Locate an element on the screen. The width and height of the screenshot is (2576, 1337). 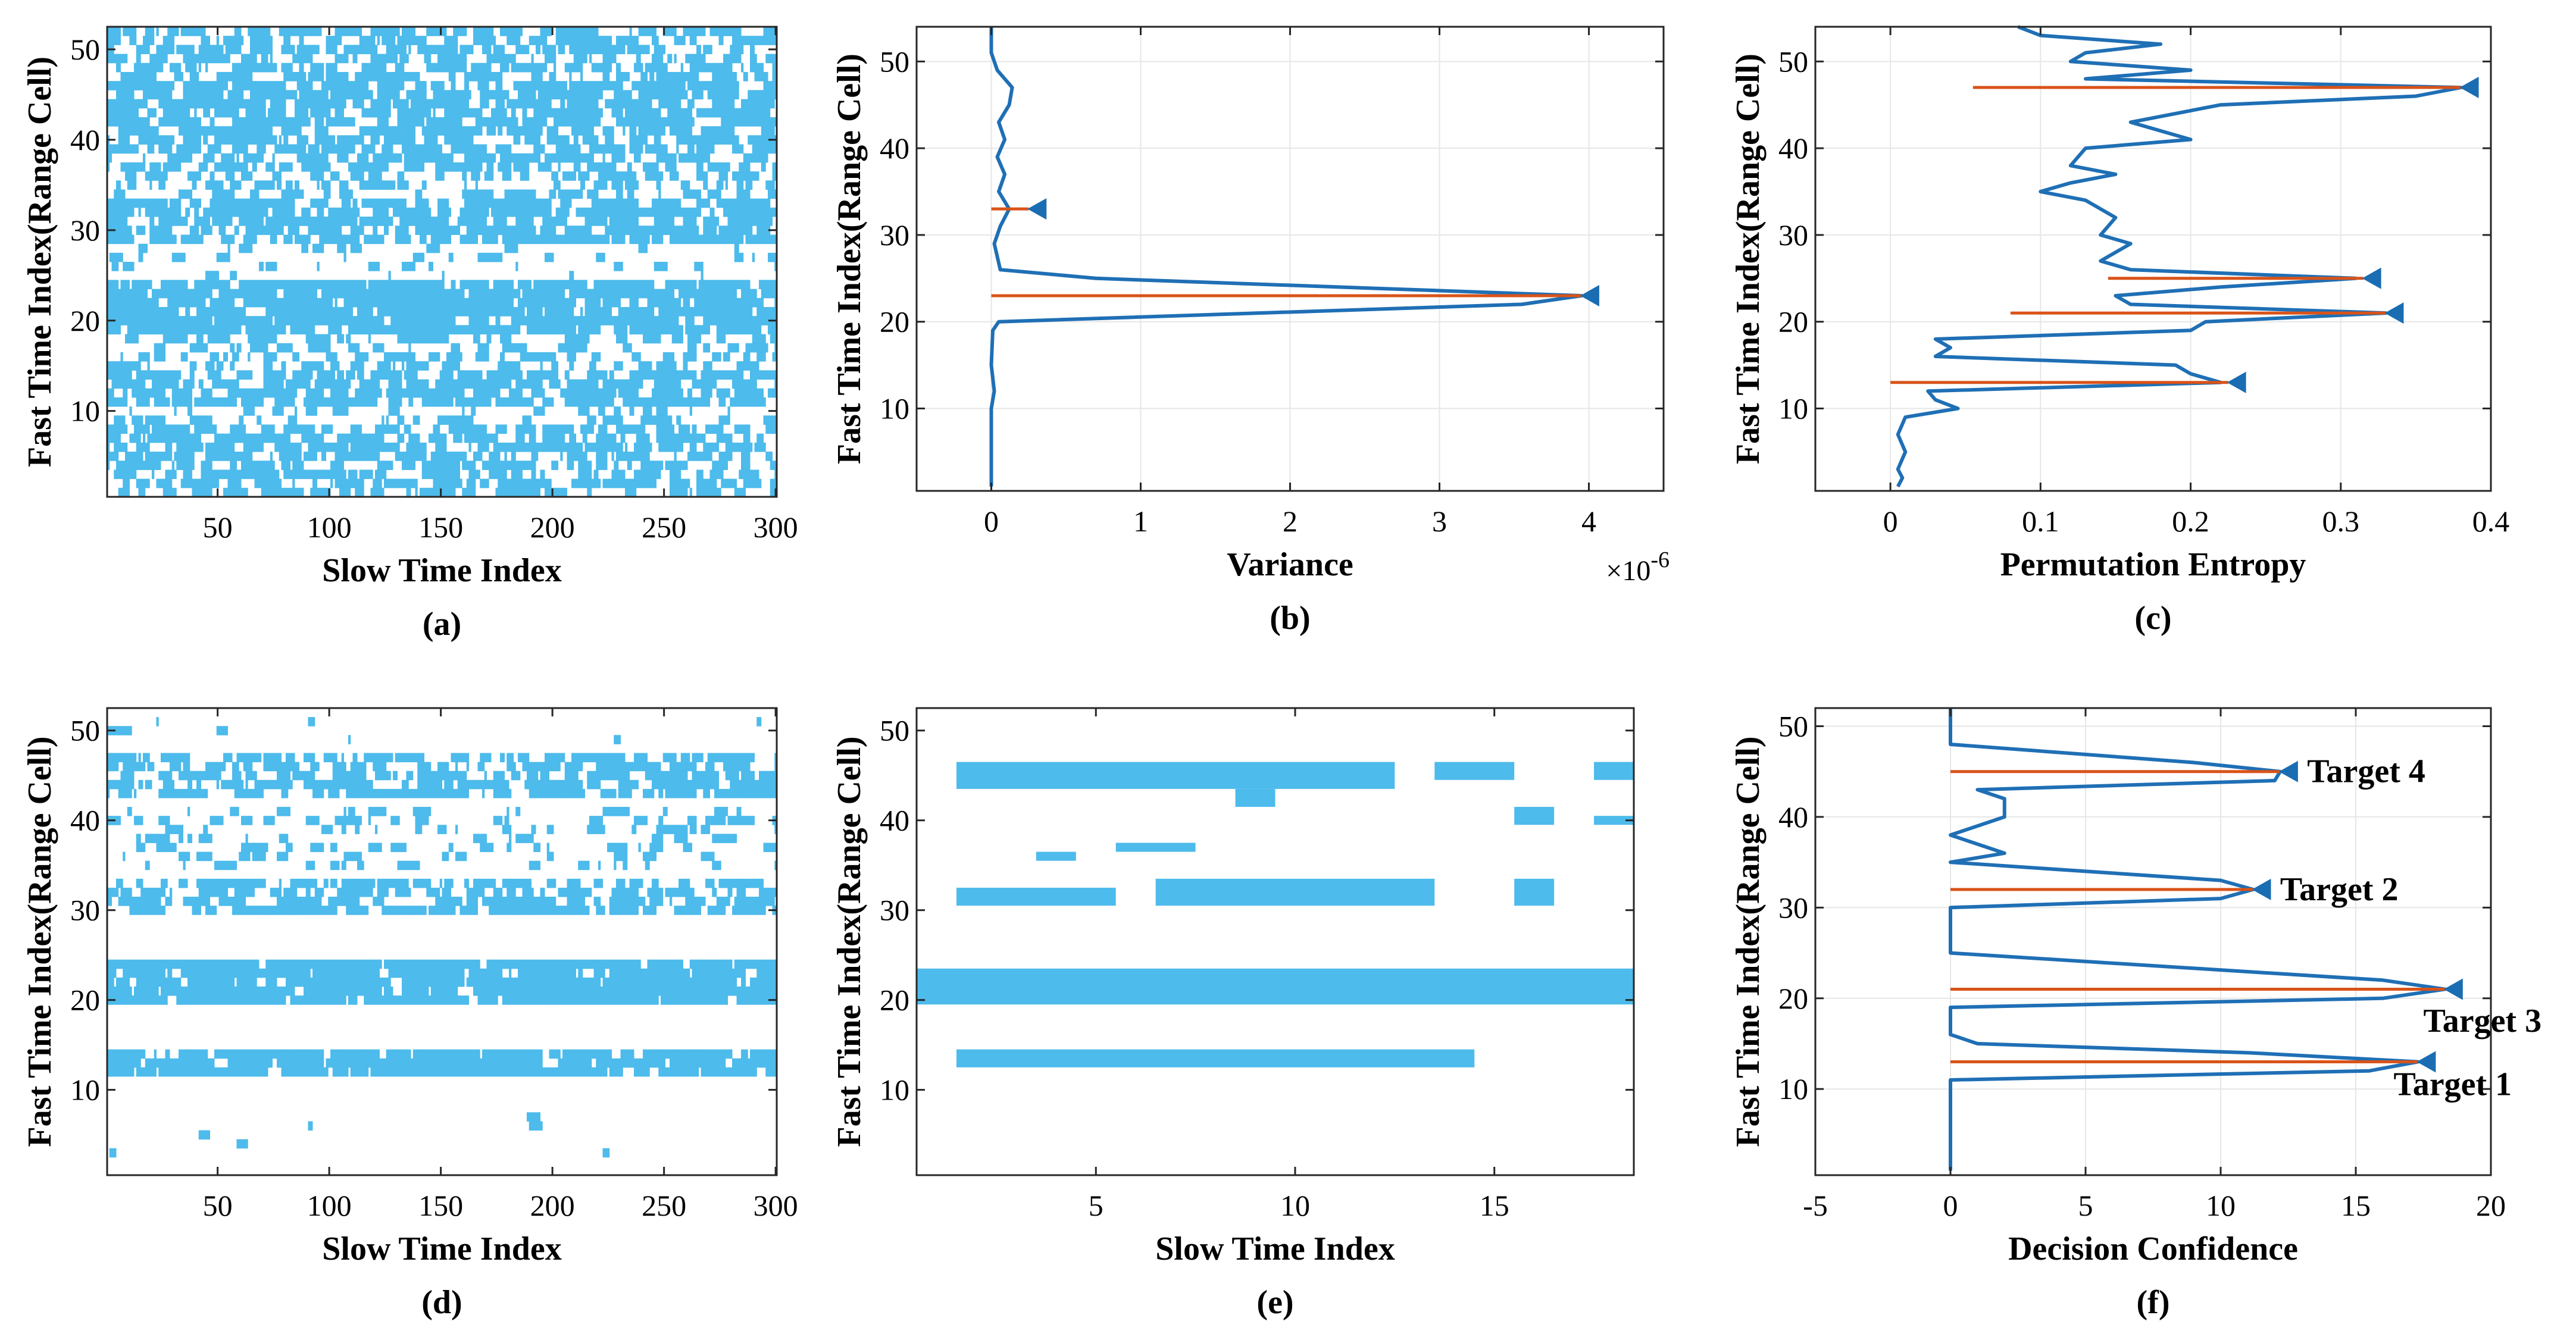
x-tick-label-1: 100 is located at coordinates (329, 1205).